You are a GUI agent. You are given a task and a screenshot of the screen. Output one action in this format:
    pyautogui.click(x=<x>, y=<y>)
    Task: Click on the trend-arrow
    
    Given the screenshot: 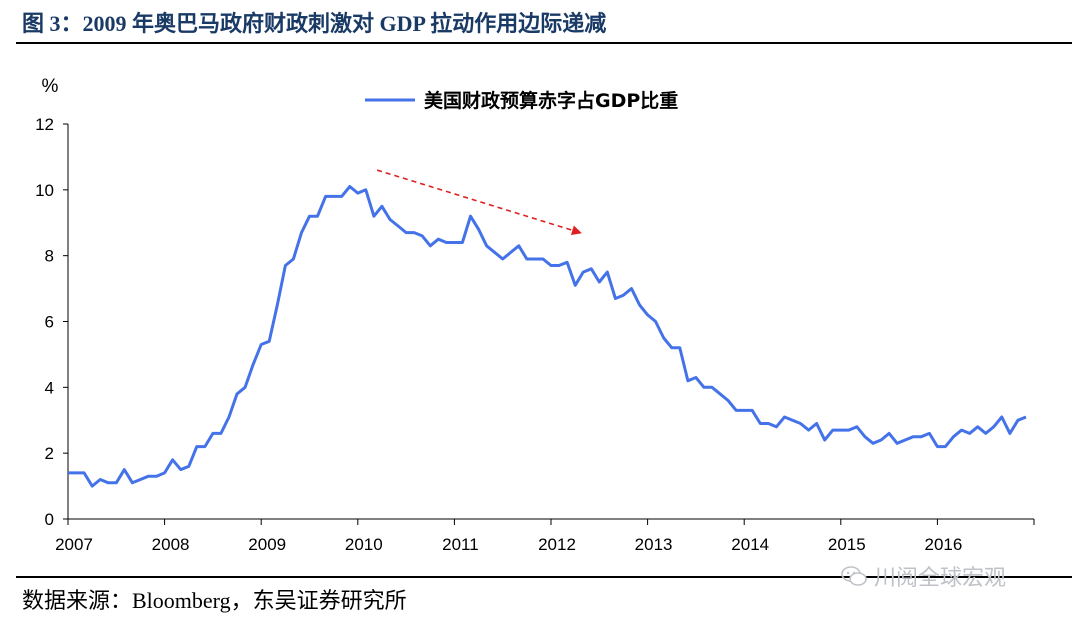 What is the action you would take?
    pyautogui.click(x=479, y=202)
    